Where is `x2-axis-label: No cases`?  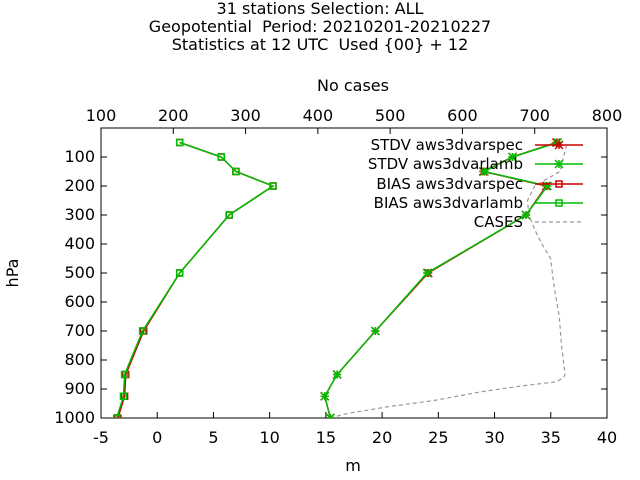
x2-axis-label: No cases is located at coordinates (353, 85).